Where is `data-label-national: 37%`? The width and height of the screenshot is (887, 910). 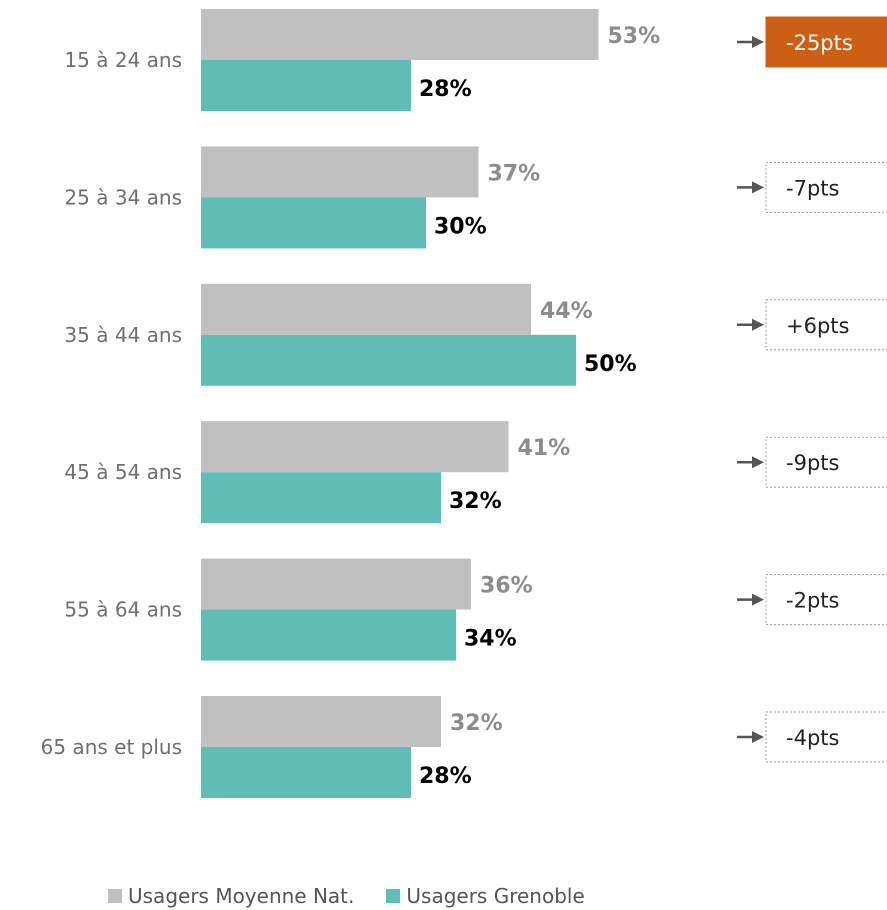
data-label-national: 37% is located at coordinates (514, 173).